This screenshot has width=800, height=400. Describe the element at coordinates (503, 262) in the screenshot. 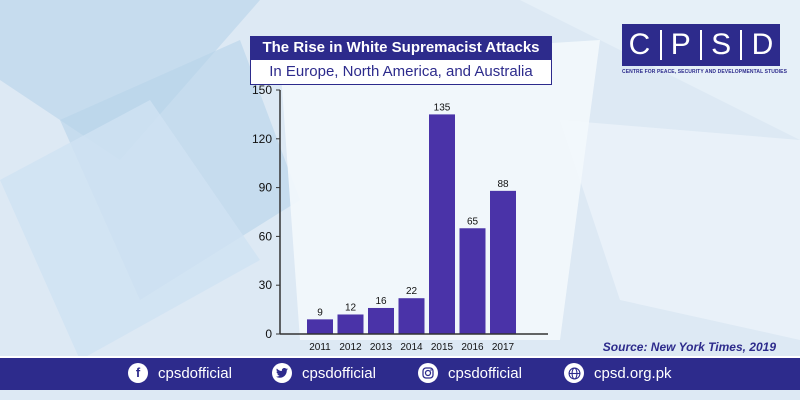

I see `bar-2017` at that location.